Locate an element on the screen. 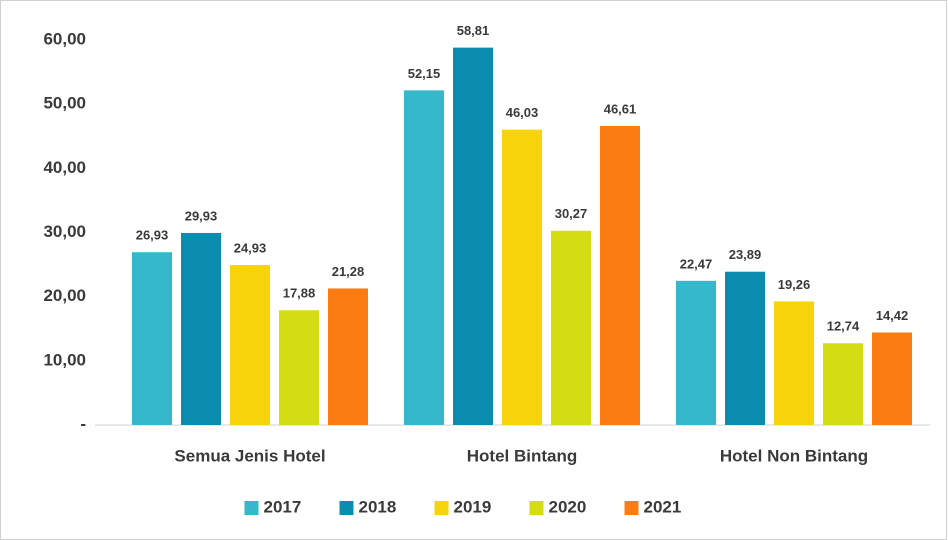  data-label: 14,42 is located at coordinates (892, 315).